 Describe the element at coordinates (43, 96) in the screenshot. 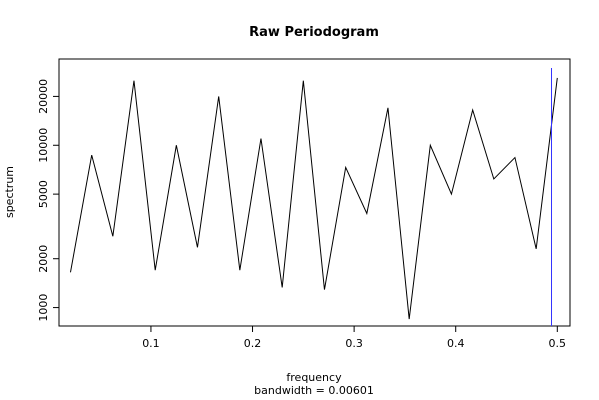

I see `y-tick-label: 20000` at that location.